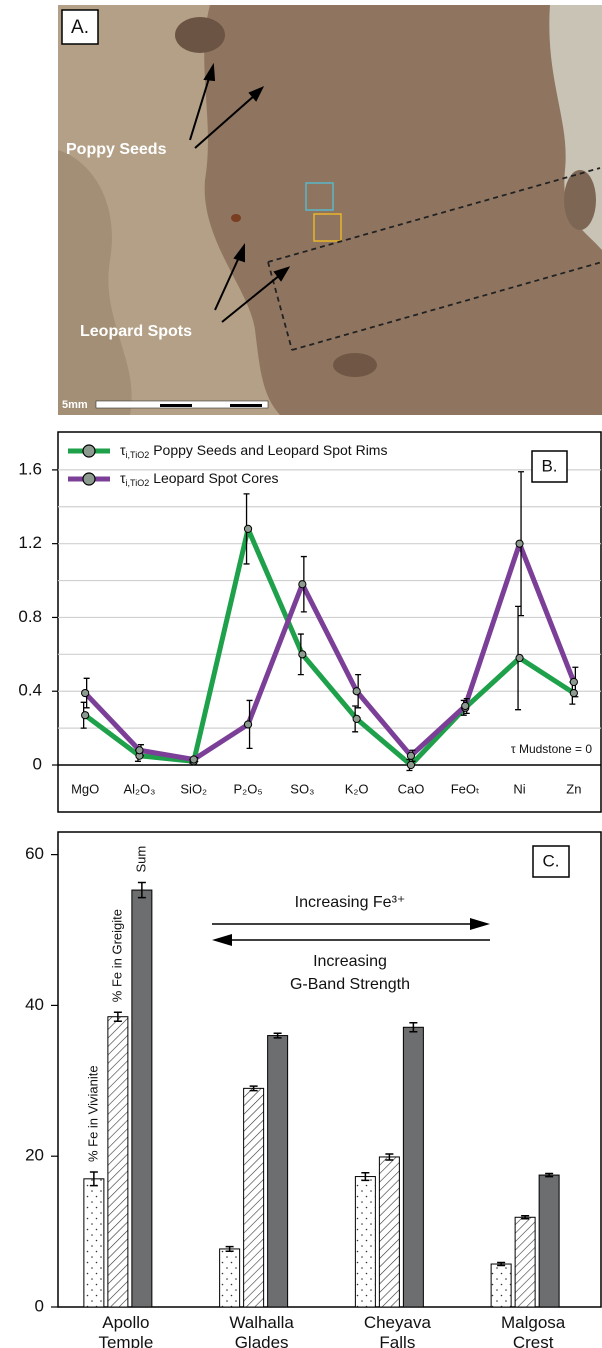  Describe the element at coordinates (30, 616) in the screenshot. I see `y-tick-label: 0.8` at that location.